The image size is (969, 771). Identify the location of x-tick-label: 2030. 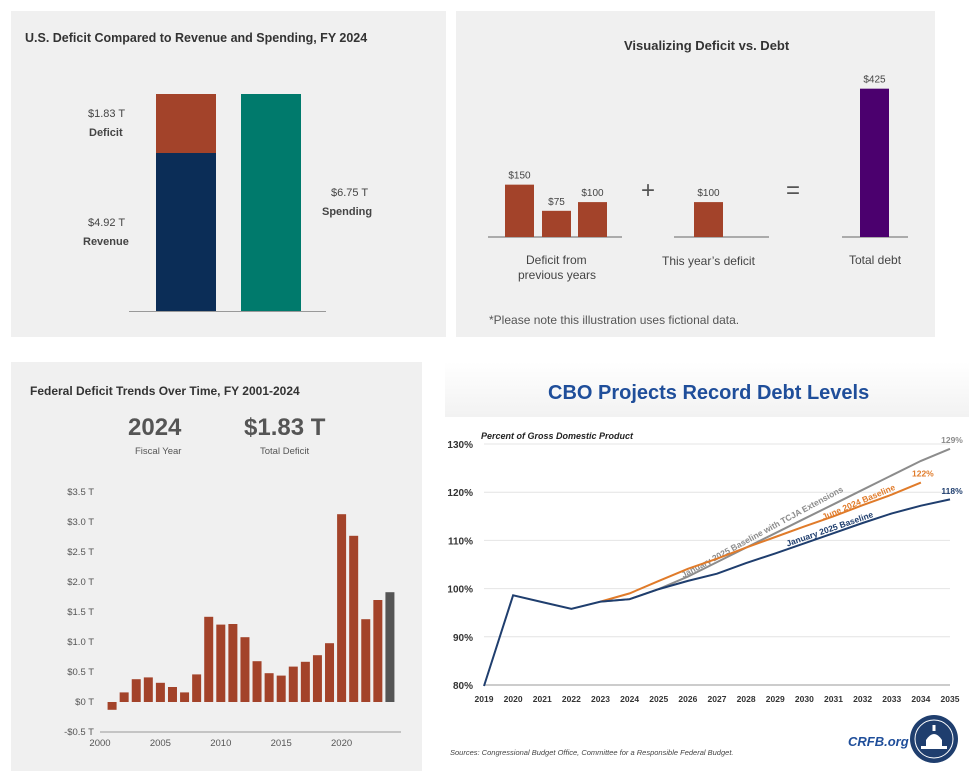
(804, 699).